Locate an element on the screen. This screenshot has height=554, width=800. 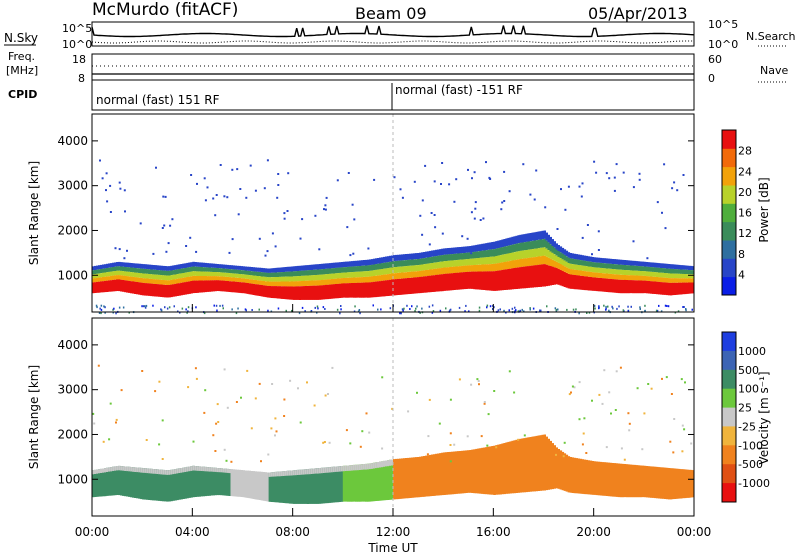
cpid-label: CPID is located at coordinates (22, 94).